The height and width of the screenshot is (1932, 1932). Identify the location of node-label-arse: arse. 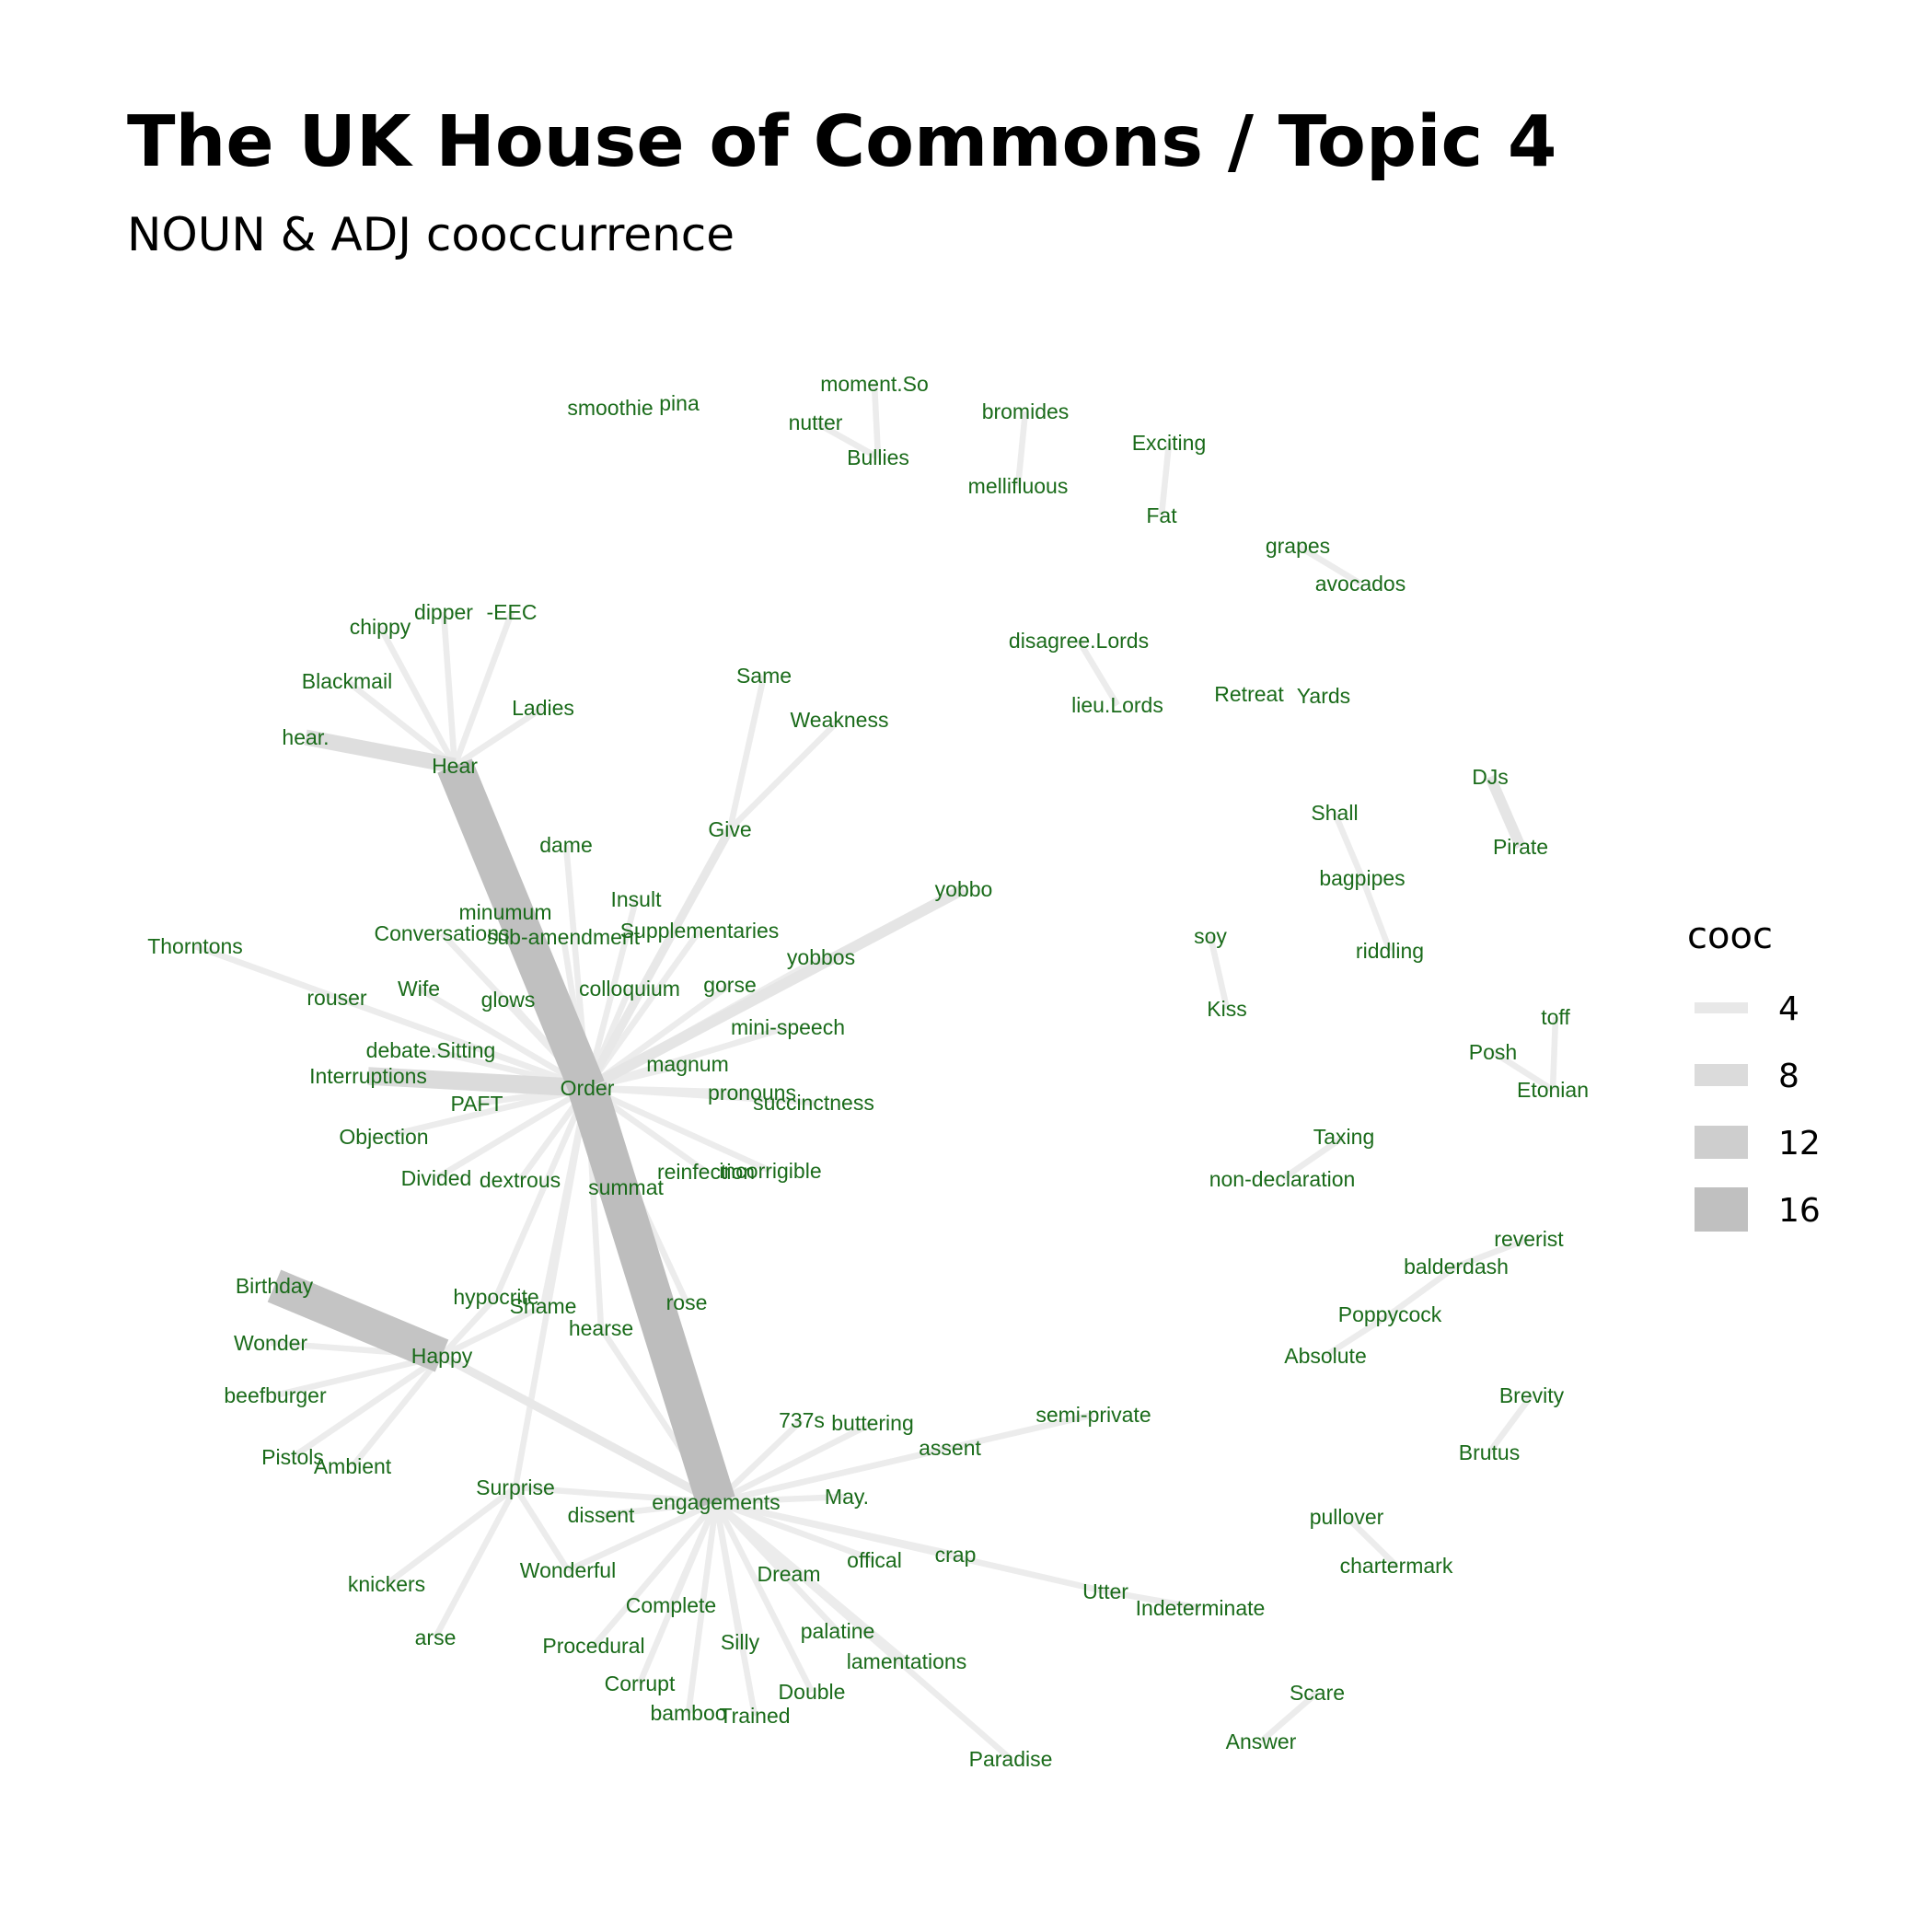
(436, 1637).